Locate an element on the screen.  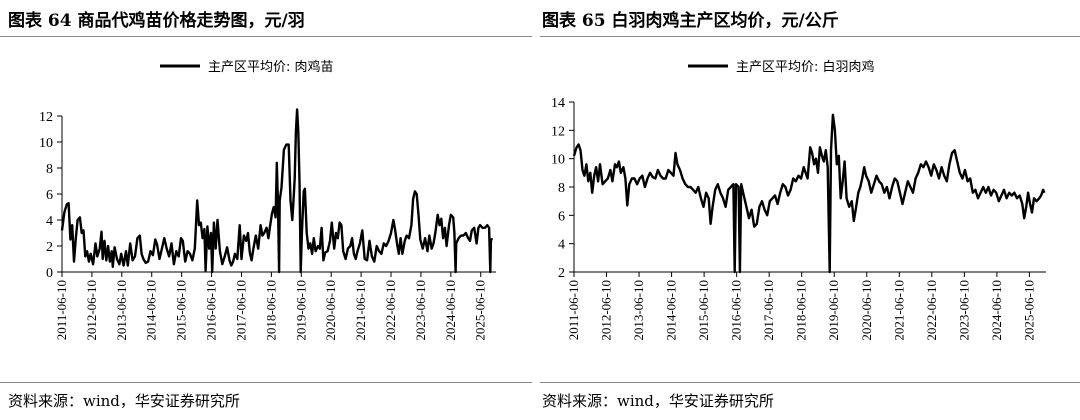
legend: 主产区平均价: 白羽肉鸡 is located at coordinates (781, 67).